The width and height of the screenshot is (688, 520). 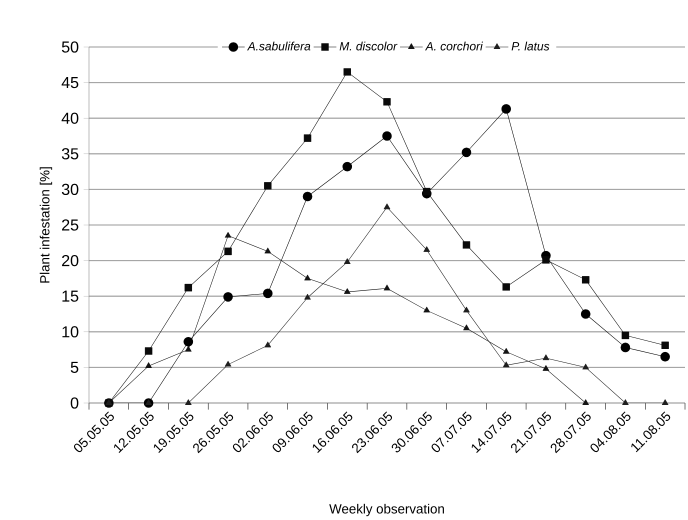 What do you see at coordinates (74, 403) in the screenshot?
I see `y-tick-label: 0` at bounding box center [74, 403].